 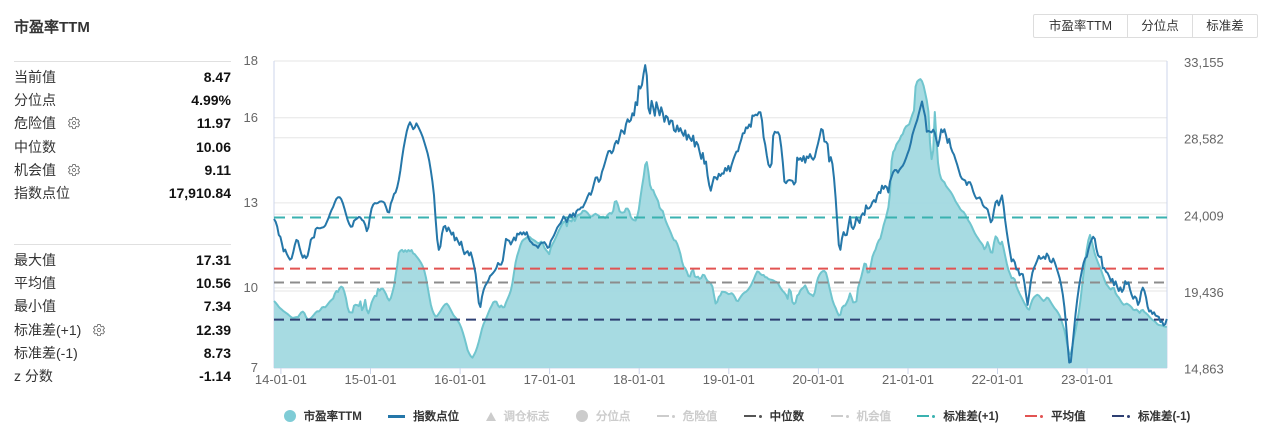 What do you see at coordinates (908, 379) in the screenshot?
I see `svg-text: 21-01-01` at bounding box center [908, 379].